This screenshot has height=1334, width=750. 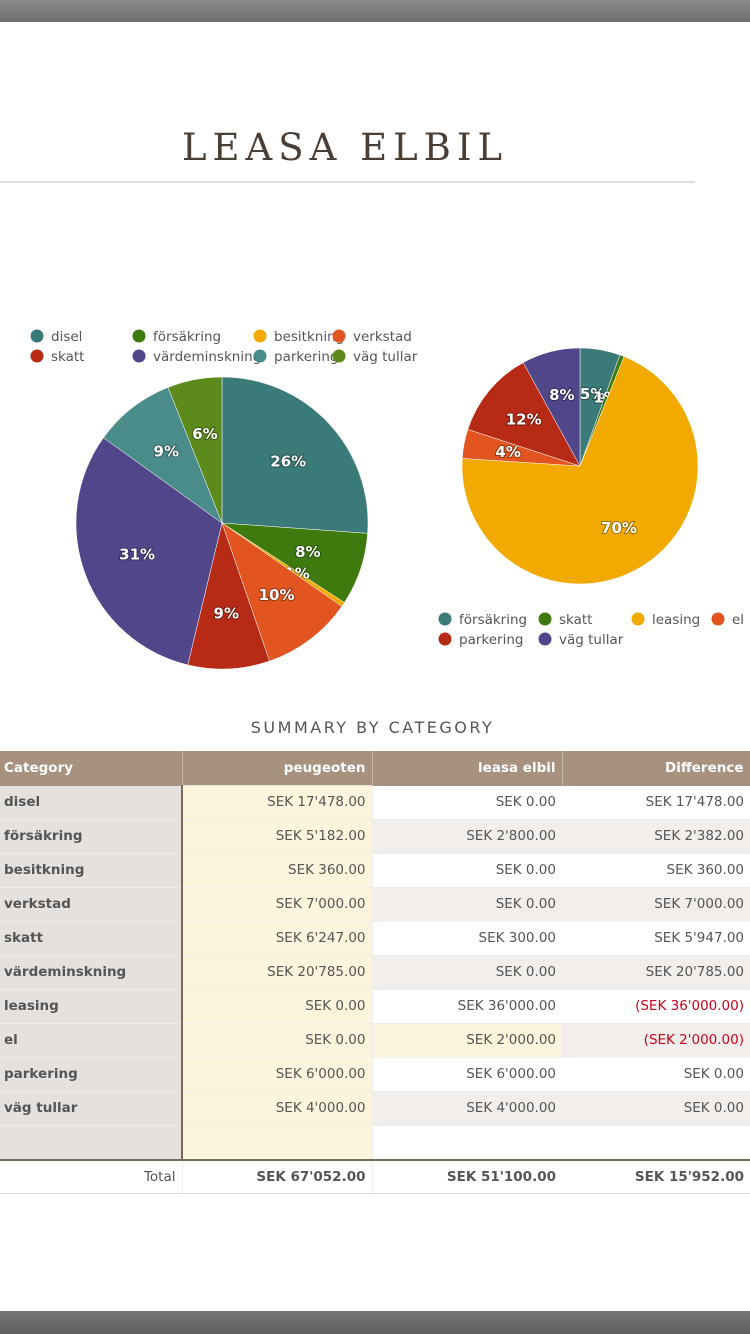 What do you see at coordinates (467, 938) in the screenshot?
I see `value-cell: SEK 300.00` at bounding box center [467, 938].